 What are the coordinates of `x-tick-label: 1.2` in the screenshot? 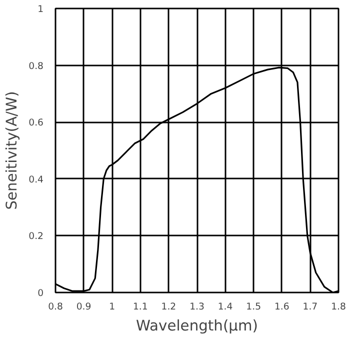 It's located at (168, 307).